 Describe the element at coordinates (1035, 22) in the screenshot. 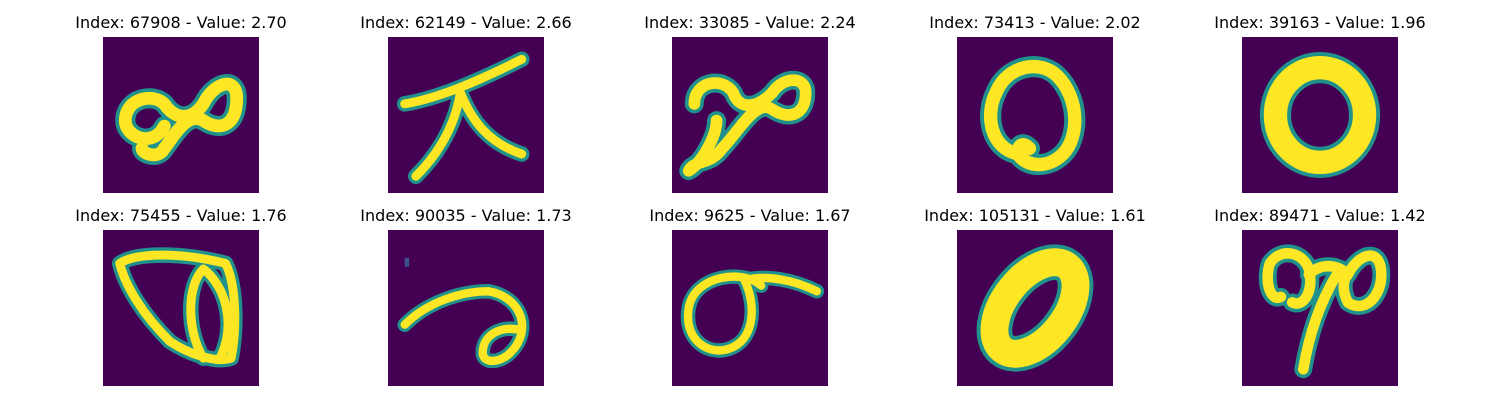

I see `panel-title: Index: 73413 - Value: 2.02` at that location.